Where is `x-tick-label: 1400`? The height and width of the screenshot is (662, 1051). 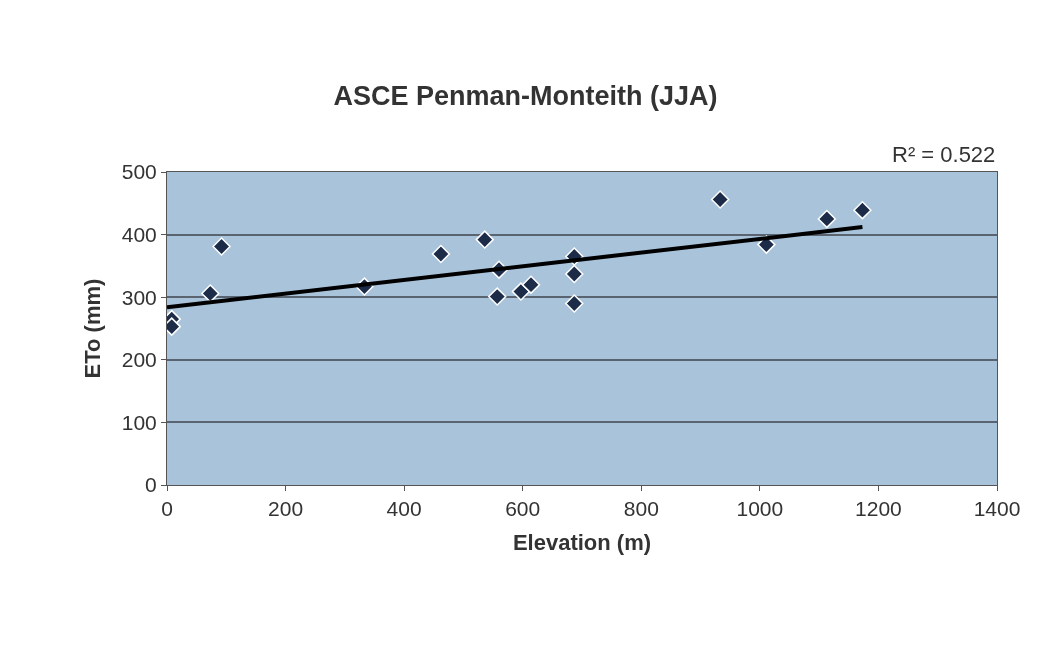
x-tick-label: 1400 is located at coordinates (997, 509).